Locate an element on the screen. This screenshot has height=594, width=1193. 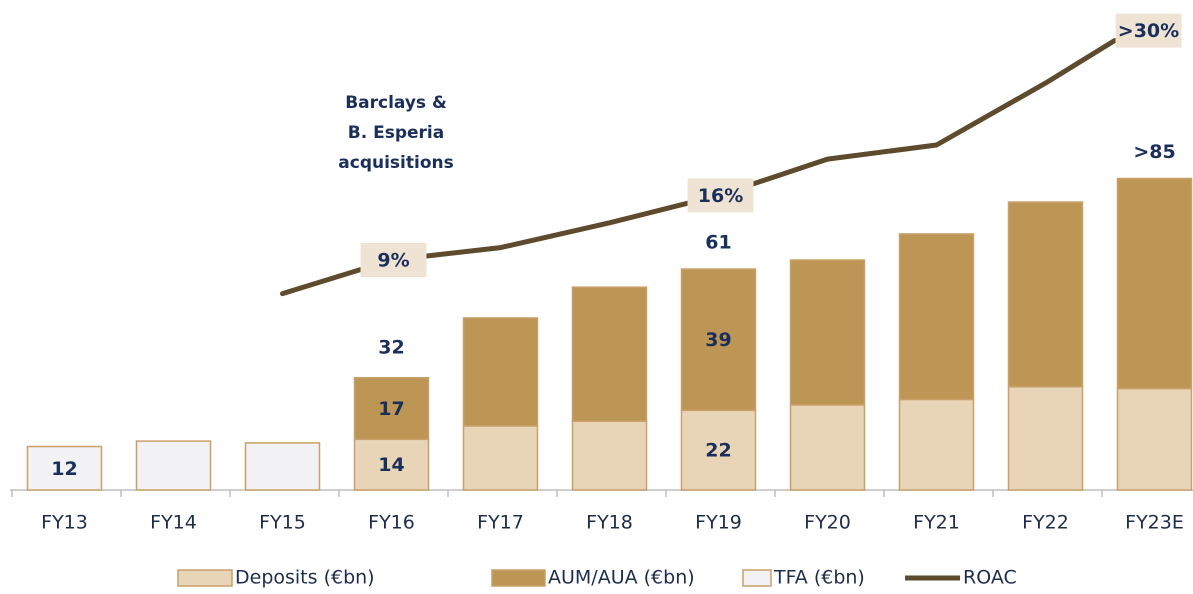
annotation: acquisitions is located at coordinates (395, 163).